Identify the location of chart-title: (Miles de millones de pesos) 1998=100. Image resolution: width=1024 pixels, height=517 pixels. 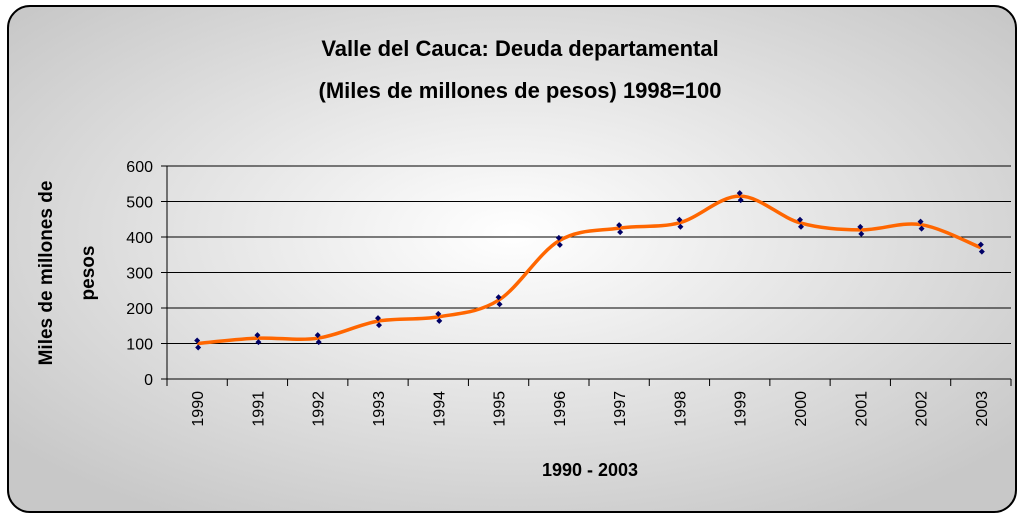
(520, 90).